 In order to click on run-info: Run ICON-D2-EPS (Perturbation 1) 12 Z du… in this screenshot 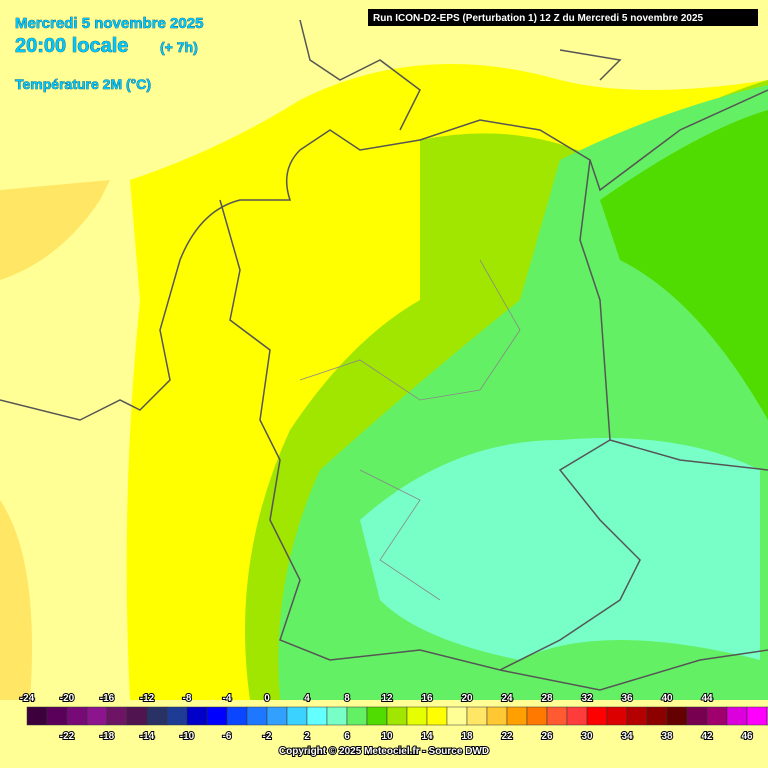, I will do `click(538, 18)`.